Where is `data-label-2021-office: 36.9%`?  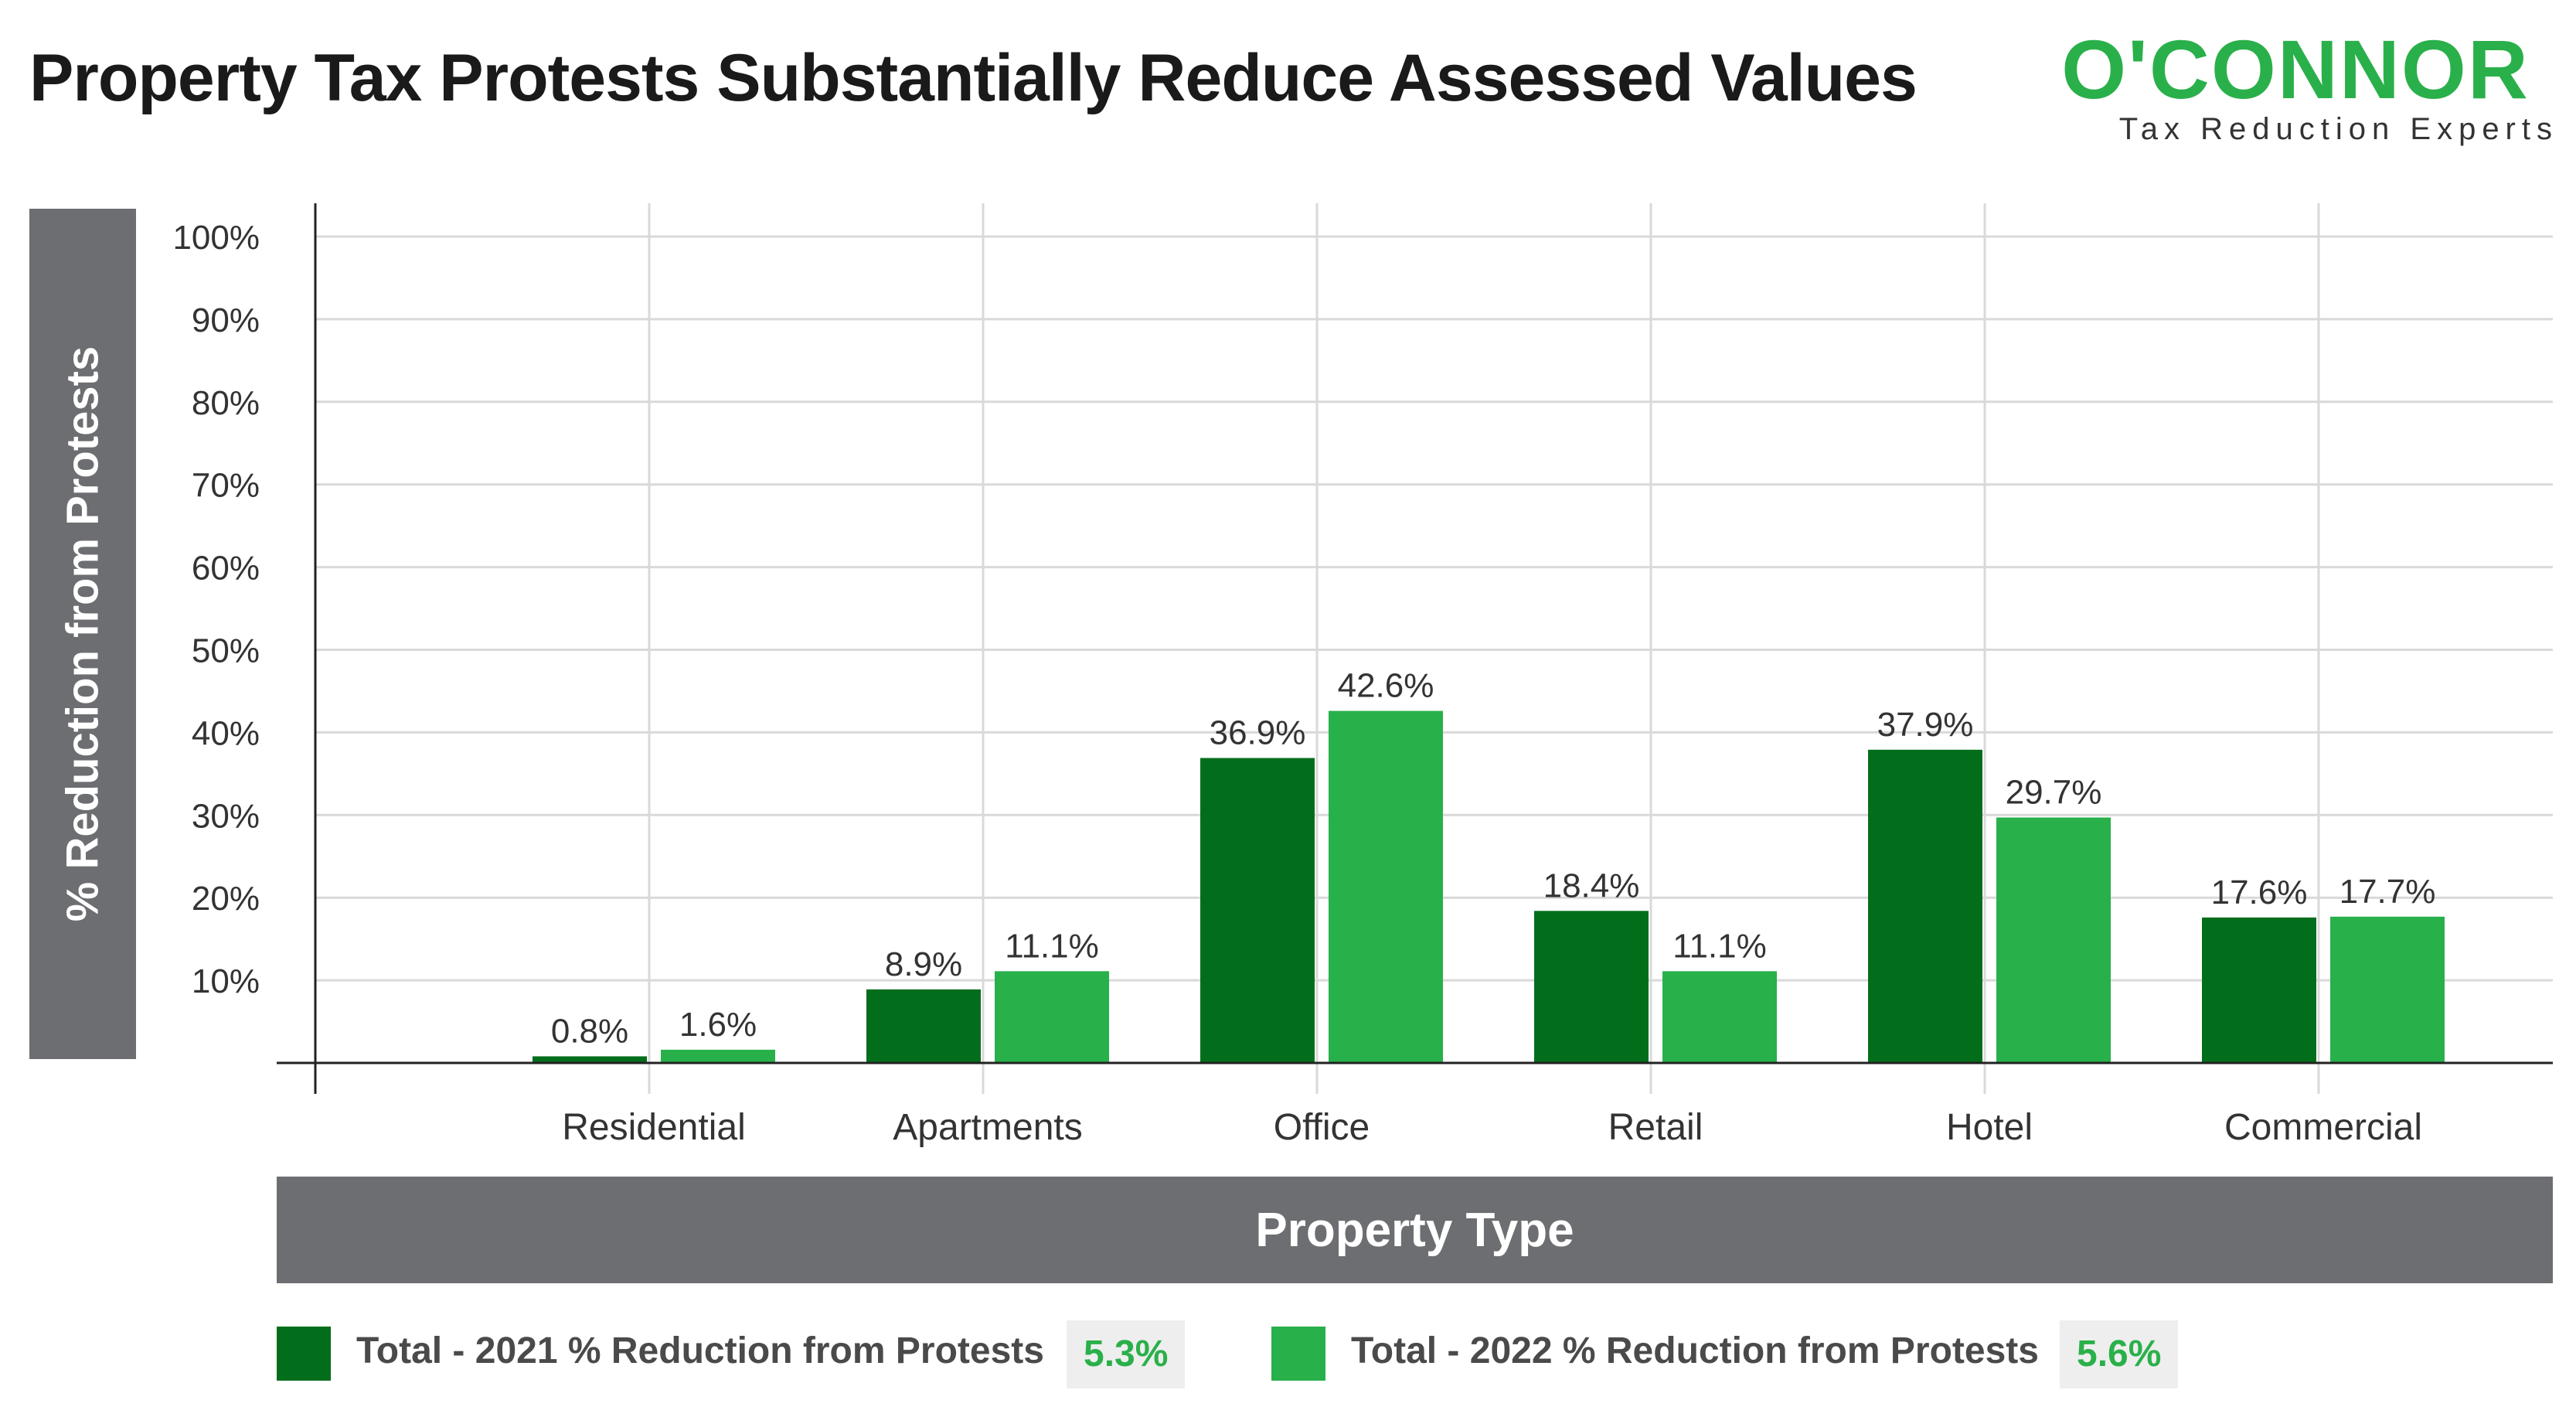 data-label-2021-office: 36.9% is located at coordinates (1258, 733).